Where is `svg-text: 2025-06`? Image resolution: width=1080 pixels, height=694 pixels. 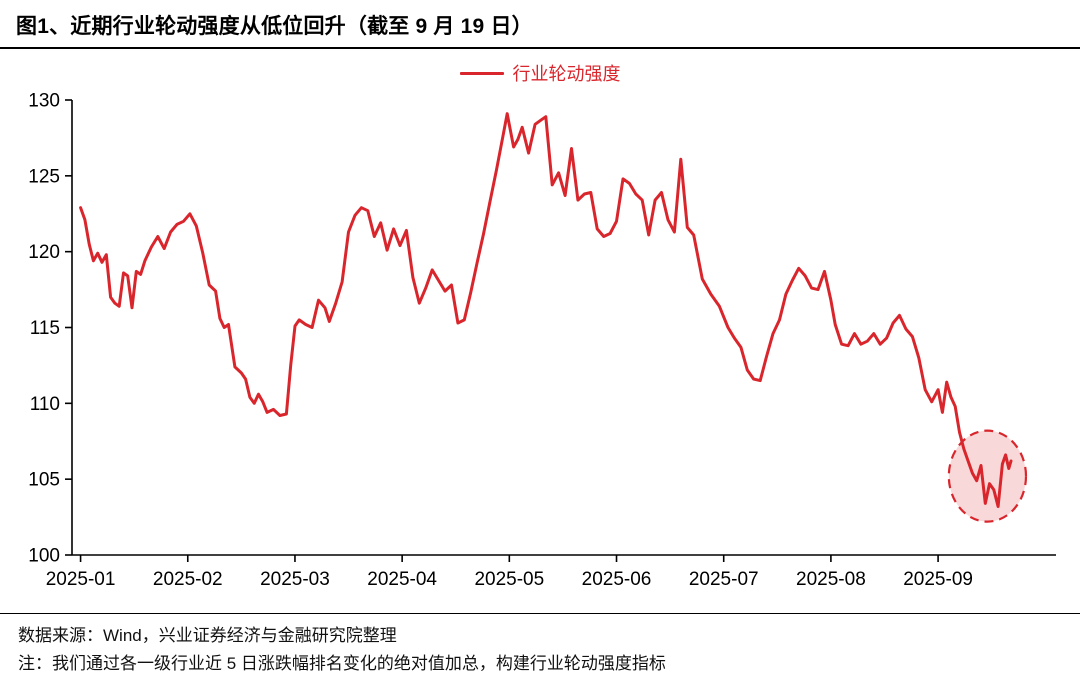
svg-text: 2025-06 is located at coordinates (617, 579).